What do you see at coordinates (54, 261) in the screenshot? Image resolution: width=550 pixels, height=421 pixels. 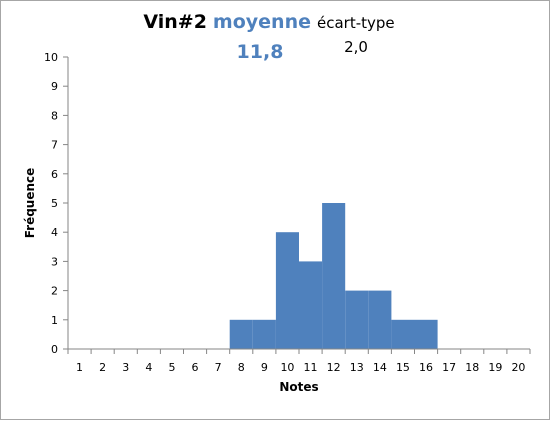 I see `y-tick-label: 3` at bounding box center [54, 261].